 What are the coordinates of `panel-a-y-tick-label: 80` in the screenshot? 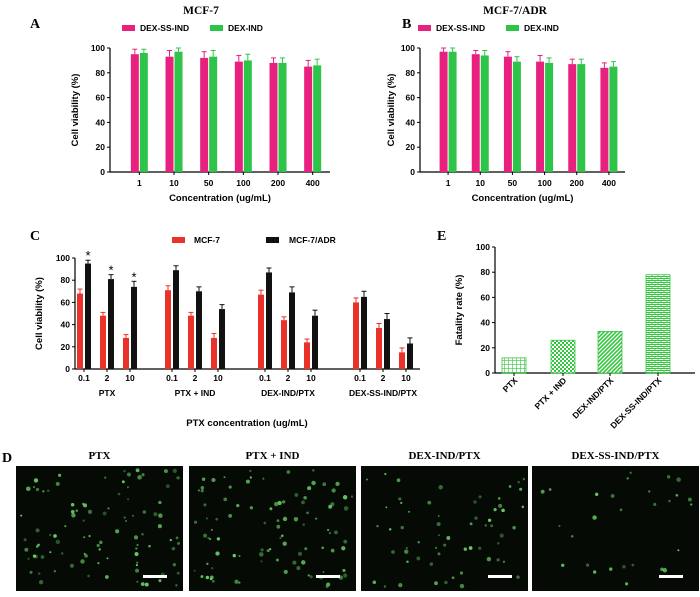 It's located at (101, 73).